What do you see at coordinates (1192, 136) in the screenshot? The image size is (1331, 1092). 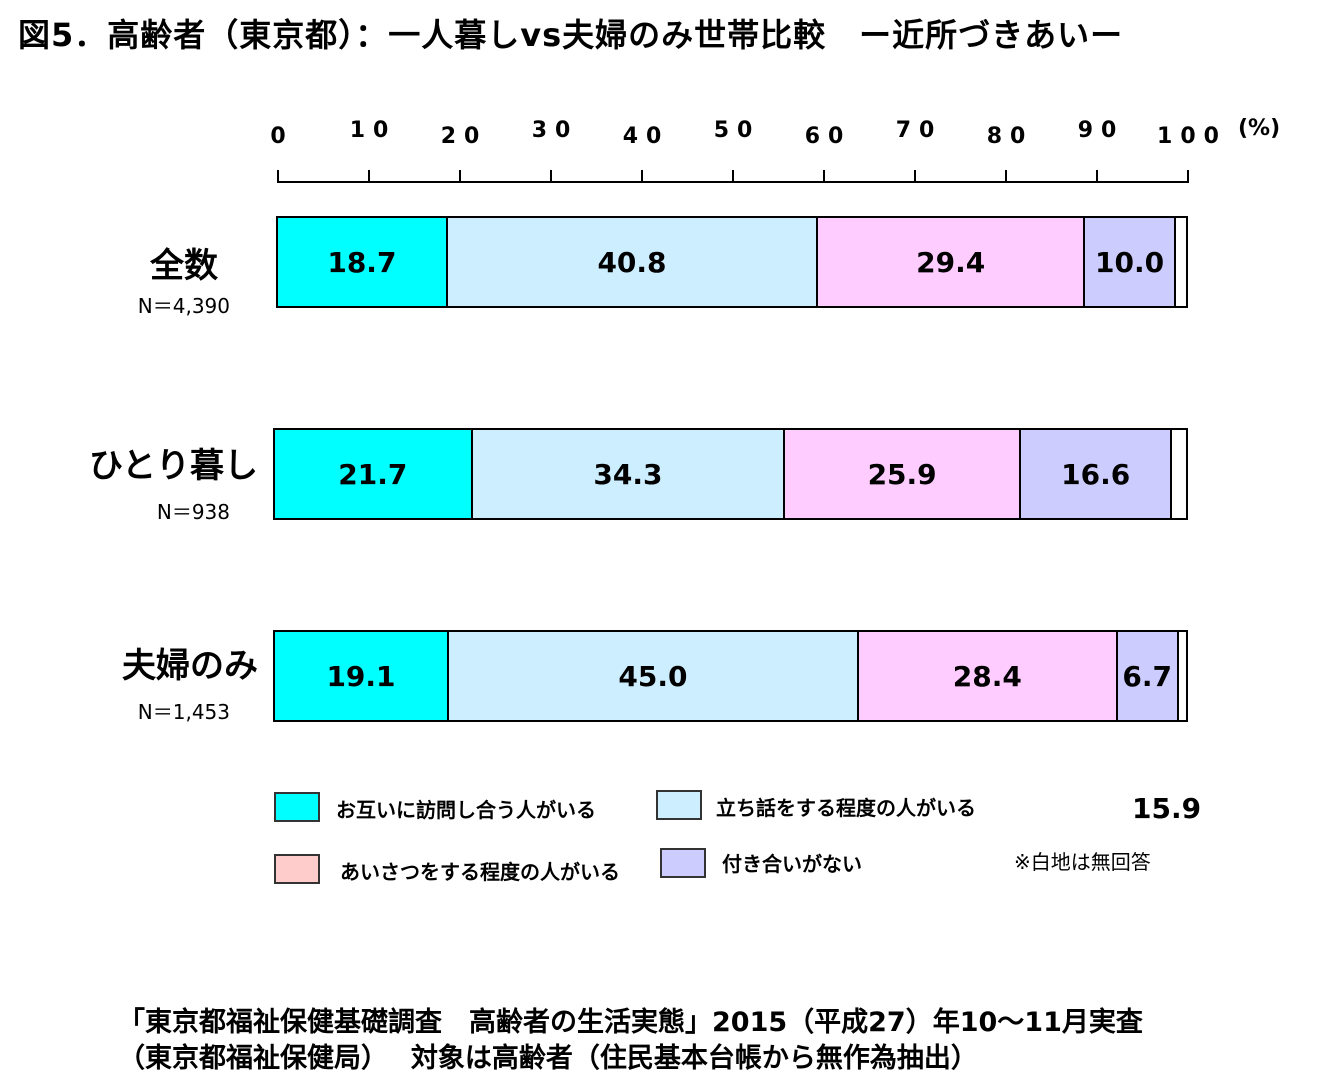 I see `x-tick-label: 100` at bounding box center [1192, 136].